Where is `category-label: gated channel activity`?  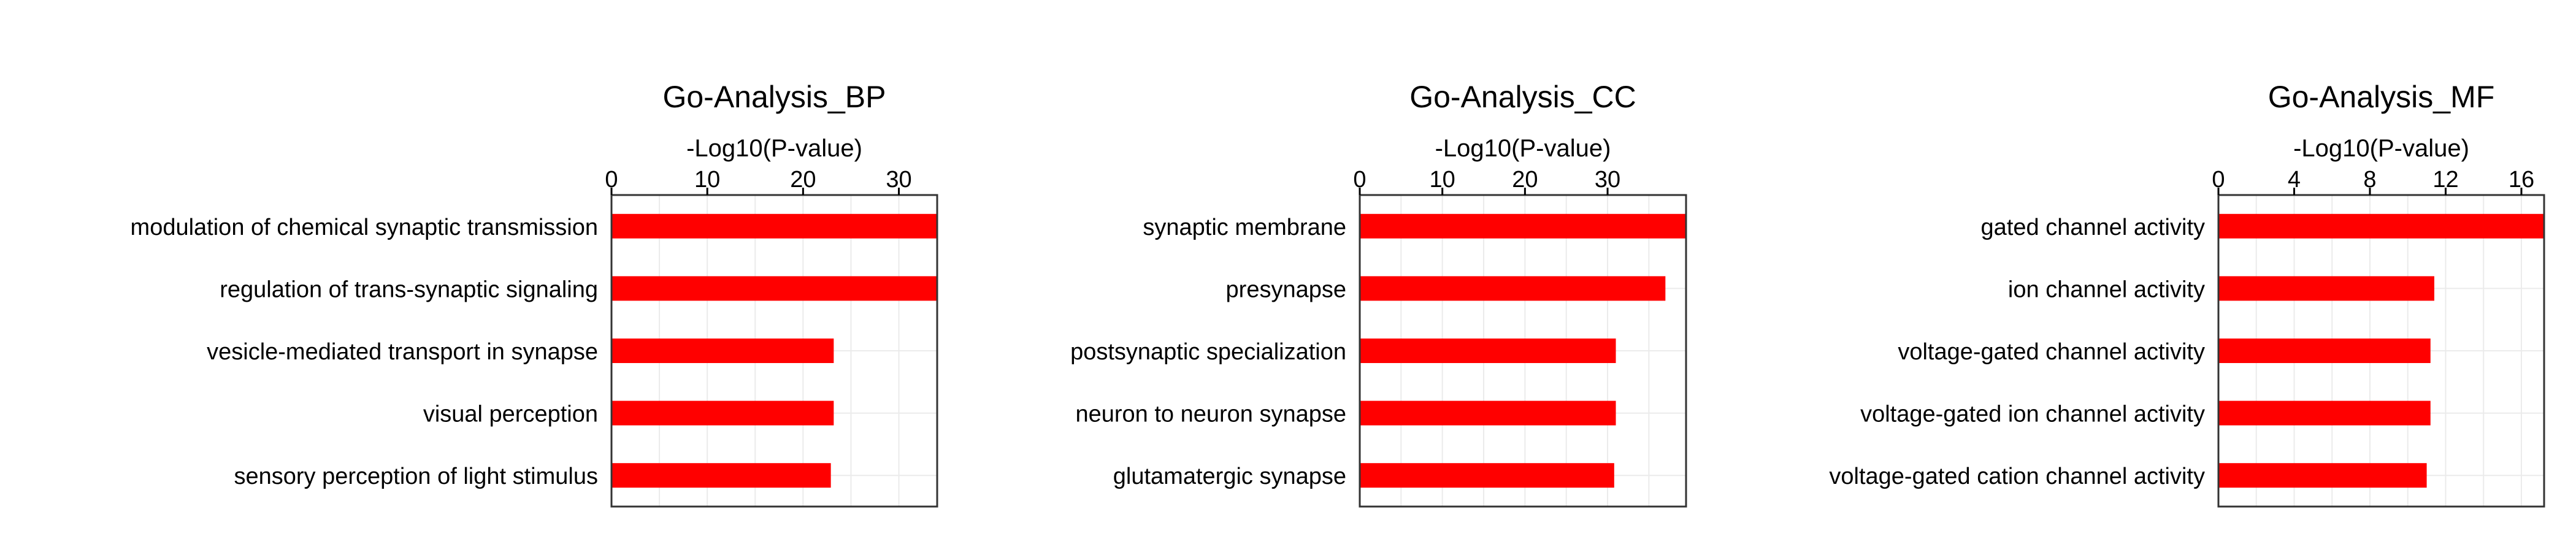
category-label: gated channel activity is located at coordinates (2093, 227).